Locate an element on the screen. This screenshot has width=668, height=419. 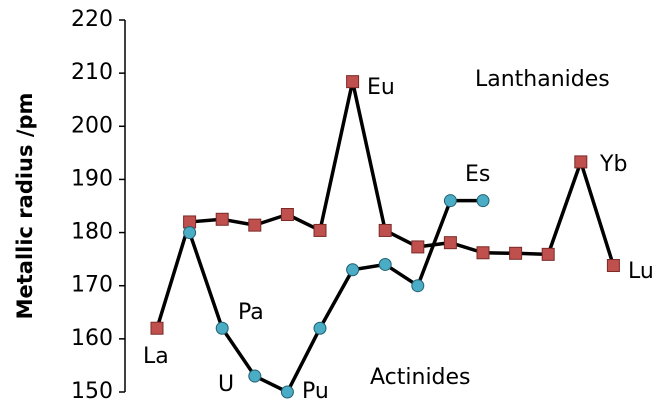
y-tick-label: 180 is located at coordinates (92, 232).